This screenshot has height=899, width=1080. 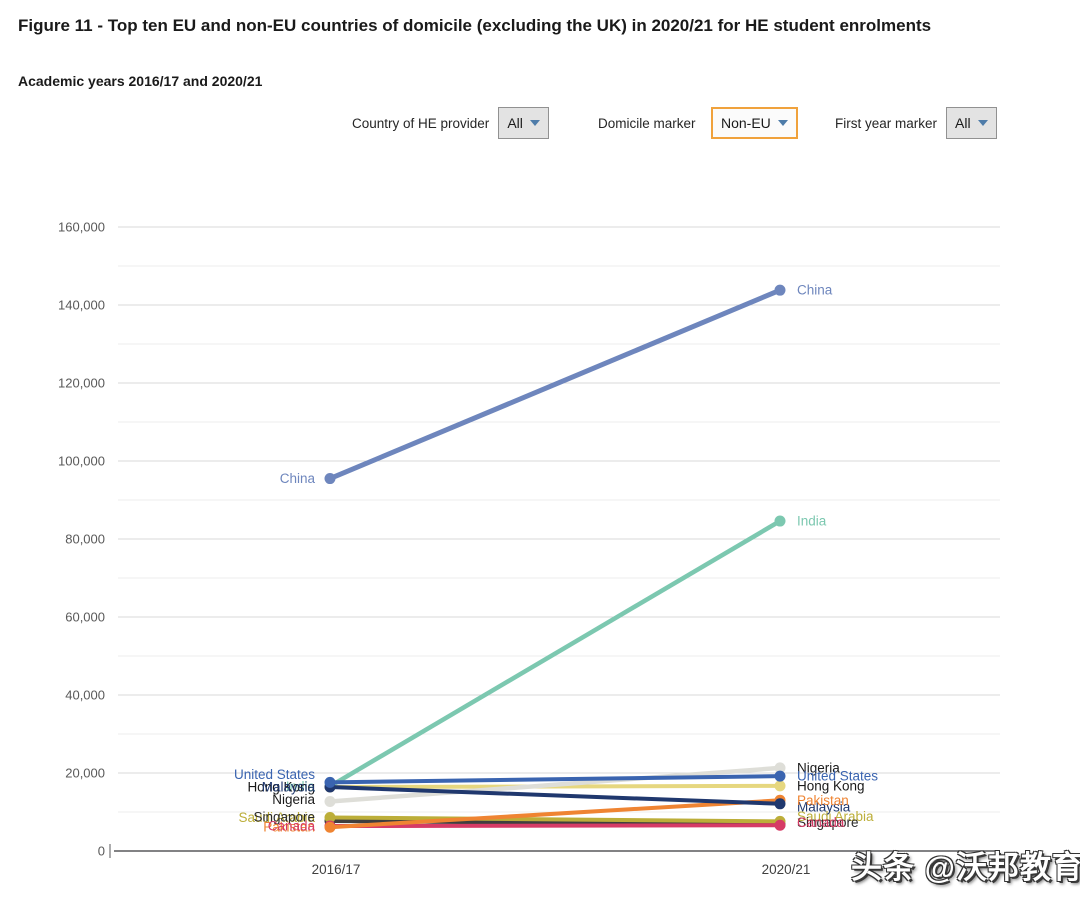 I want to click on y-tick-label: 40,000, so click(x=85, y=695).